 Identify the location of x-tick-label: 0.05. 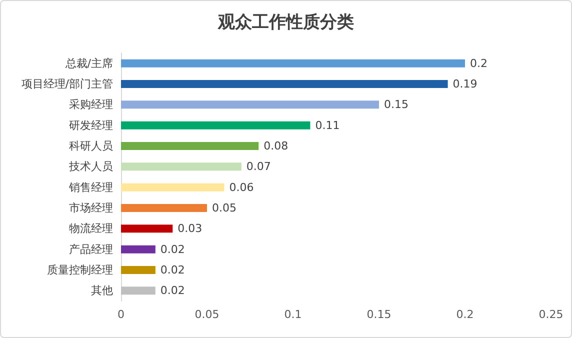
(207, 314).